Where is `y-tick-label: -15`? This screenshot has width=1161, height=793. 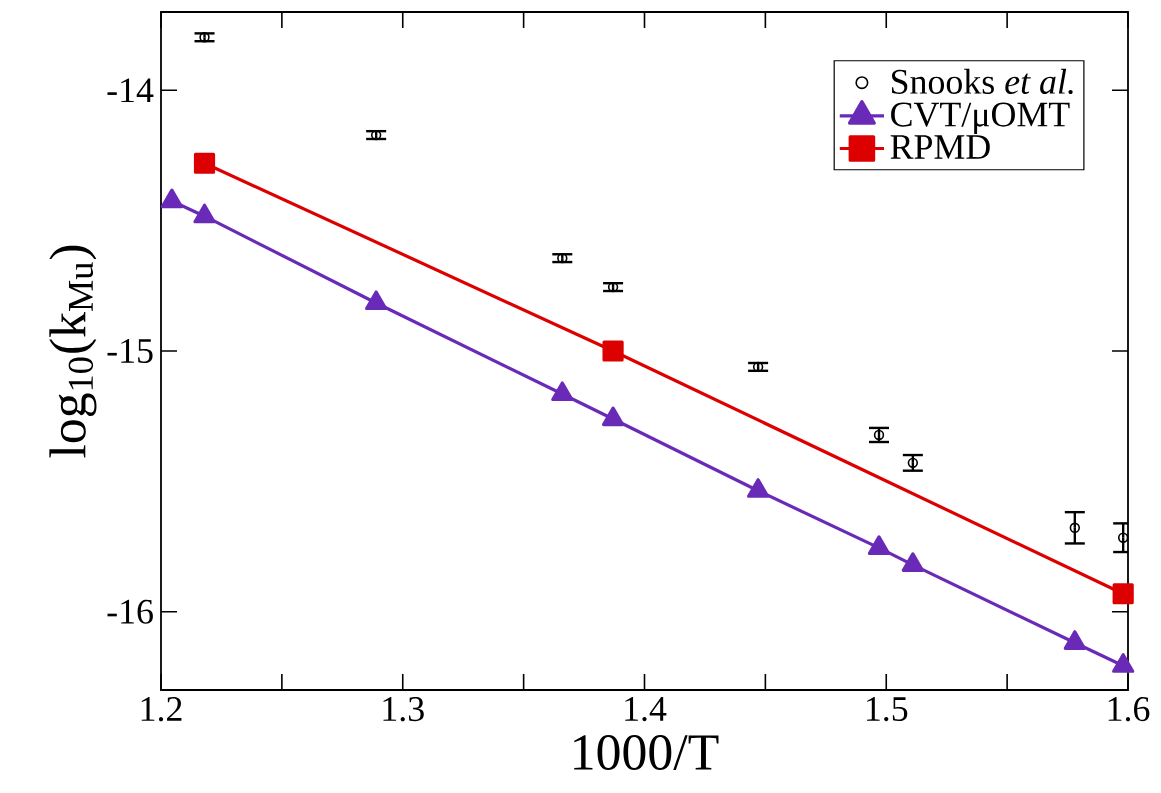
y-tick-label: -15 is located at coordinates (130, 350).